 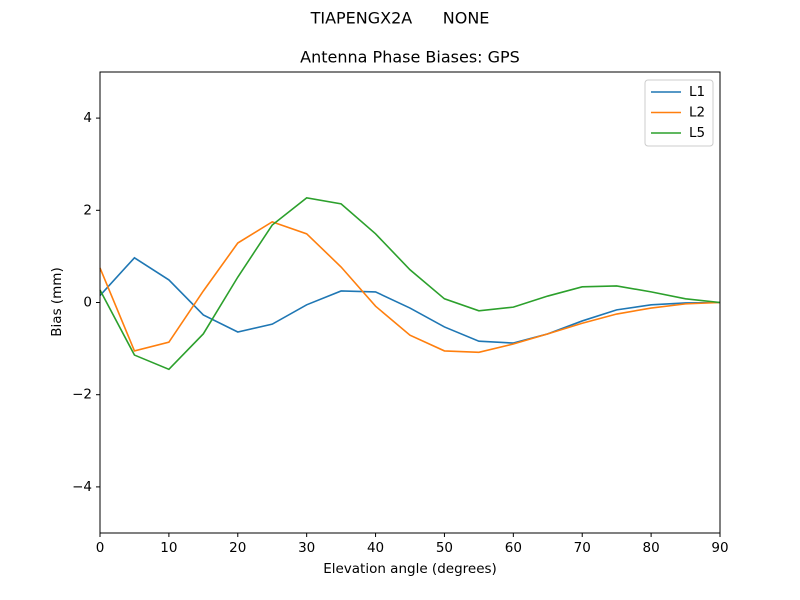 I want to click on y-tick-label: −2, so click(x=82, y=395).